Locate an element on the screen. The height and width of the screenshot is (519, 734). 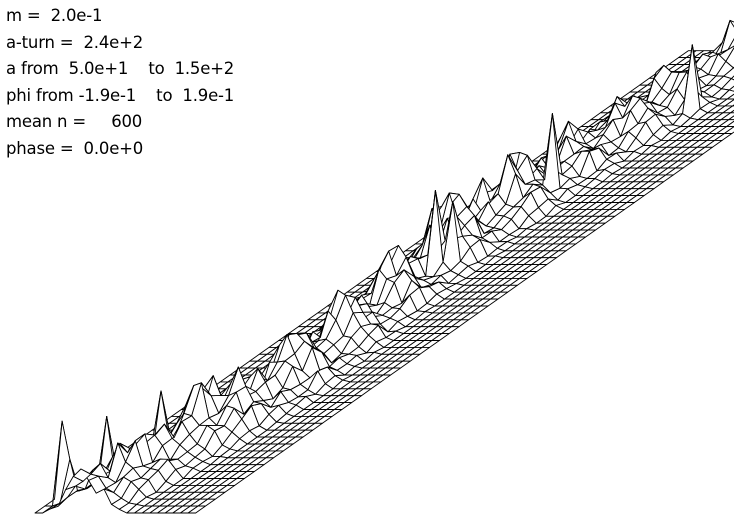
param-m: m = 2.0e-1 is located at coordinates (54, 15).